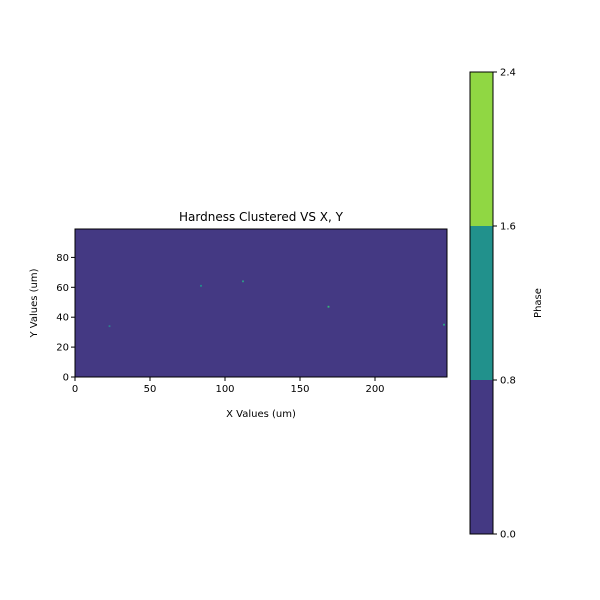 This screenshot has width=600, height=600. I want to click on y-tick-label-0: 0, so click(66, 378).